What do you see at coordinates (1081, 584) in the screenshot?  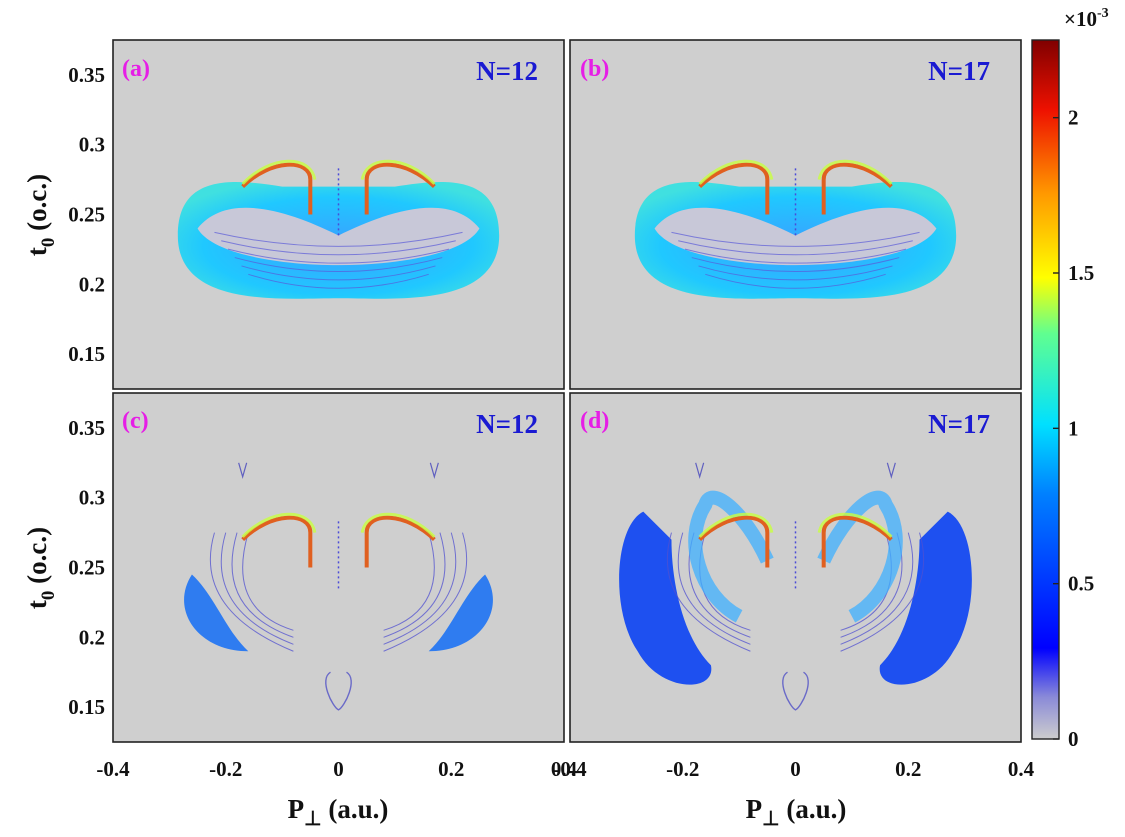 I see `colorbar-tick-label: 0.5` at bounding box center [1081, 584].